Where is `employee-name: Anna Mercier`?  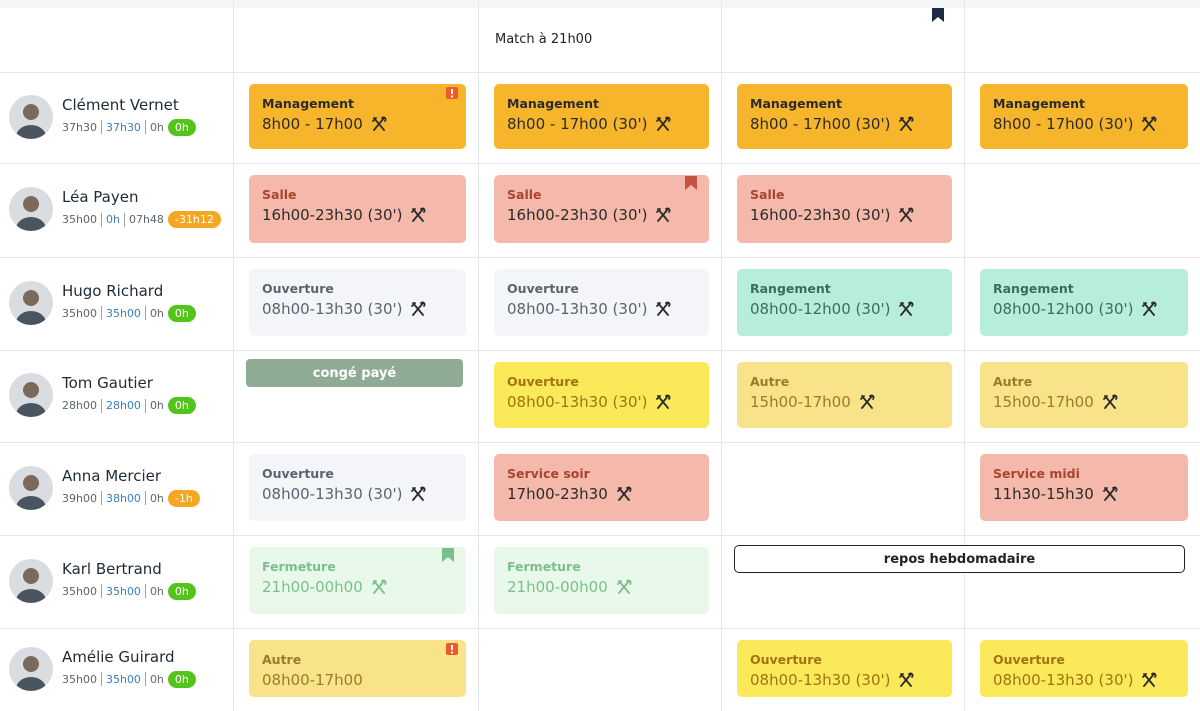
employee-name: Anna Mercier is located at coordinates (112, 475).